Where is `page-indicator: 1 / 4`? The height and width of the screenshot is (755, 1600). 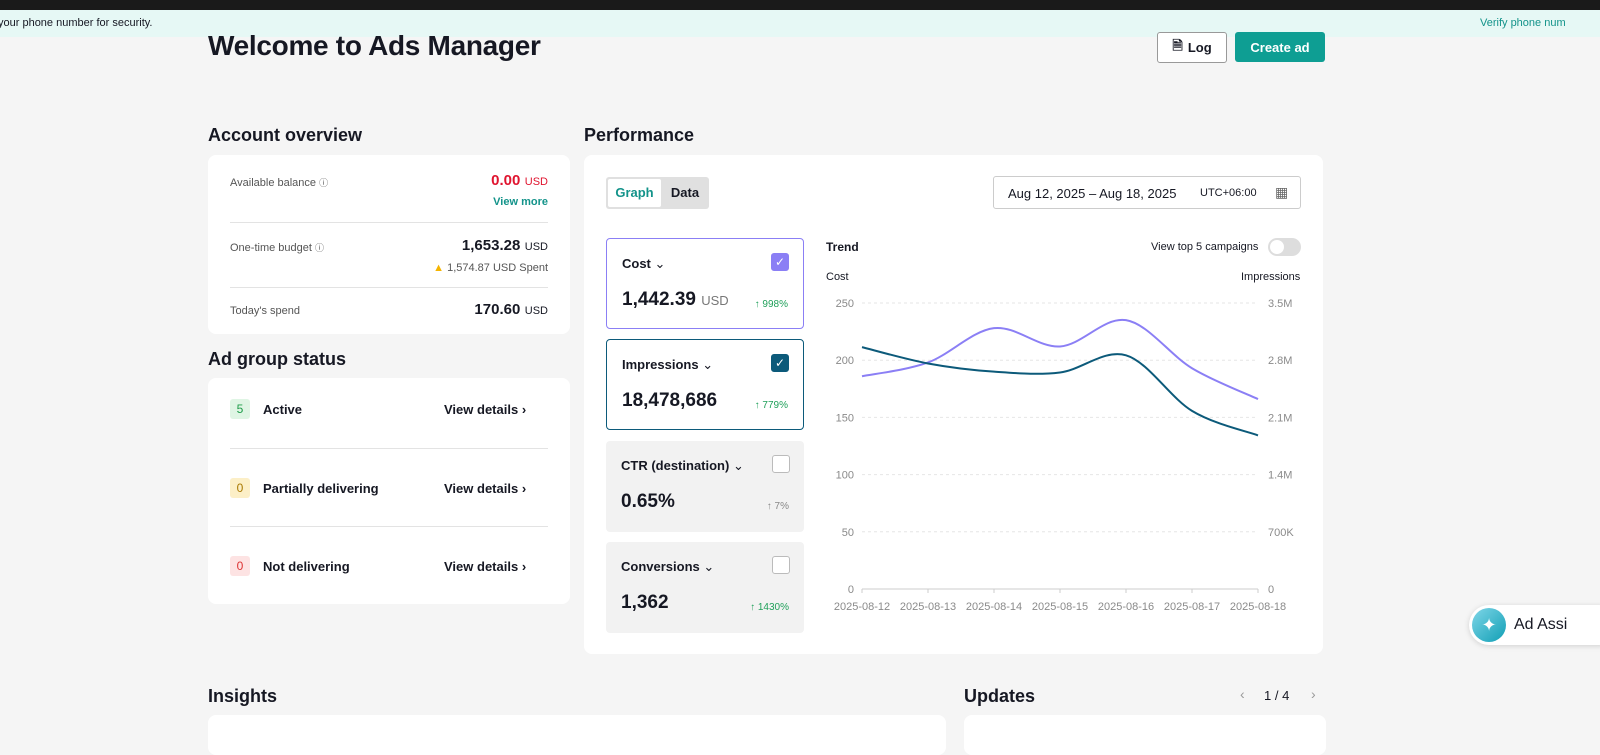
page-indicator: 1 / 4 is located at coordinates (1277, 695).